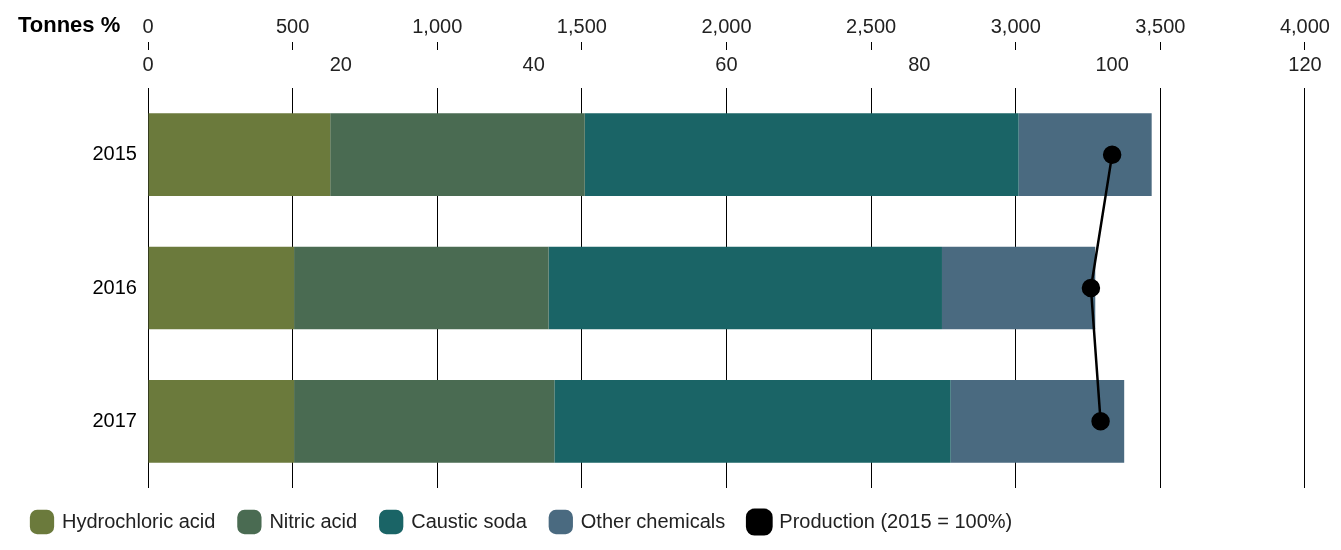 This screenshot has height=550, width=1341. I want to click on x2-tick-label: 0, so click(148, 63).